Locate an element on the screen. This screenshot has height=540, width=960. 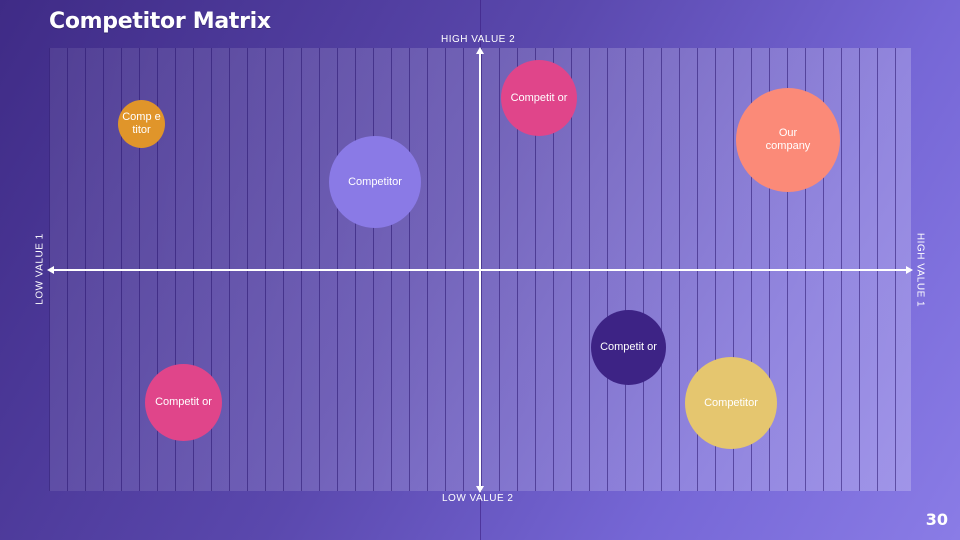
competitor-bubble: Comp etitor is located at coordinates (141, 124).